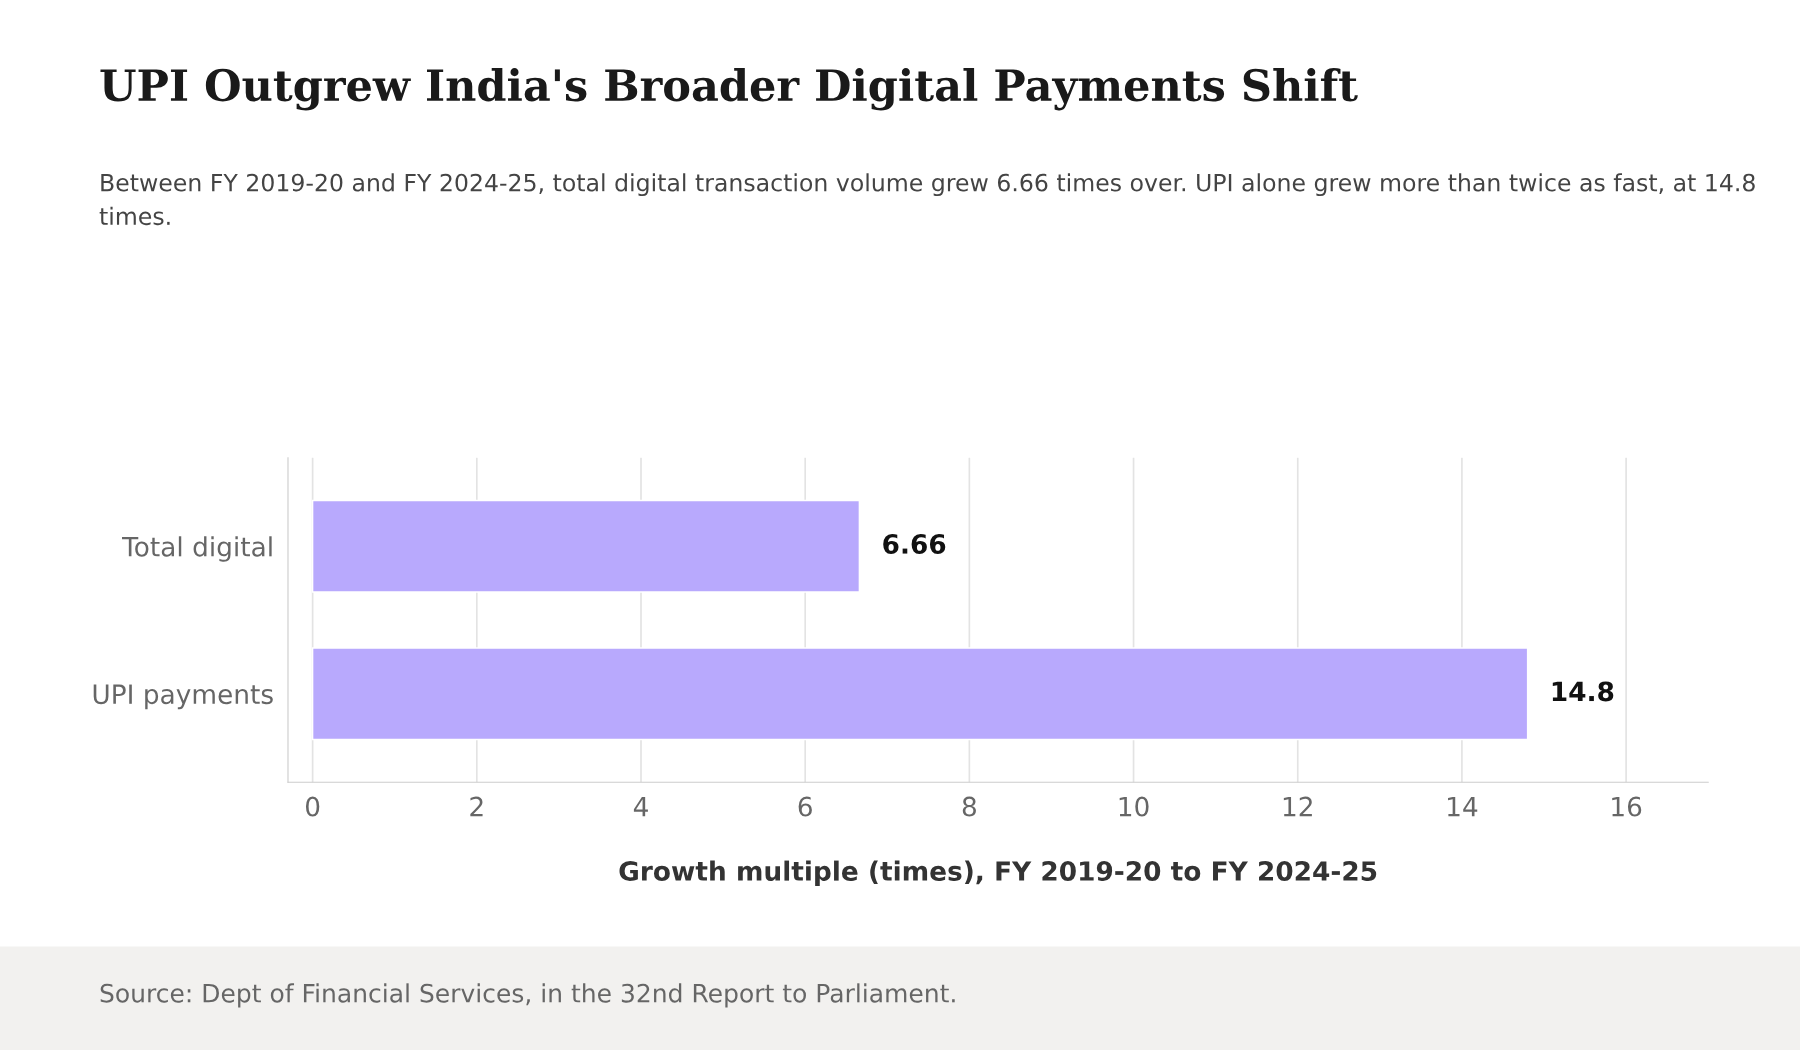 The height and width of the screenshot is (1050, 1800). What do you see at coordinates (183, 697) in the screenshot?
I see `y-tick-label: UPI payments` at bounding box center [183, 697].